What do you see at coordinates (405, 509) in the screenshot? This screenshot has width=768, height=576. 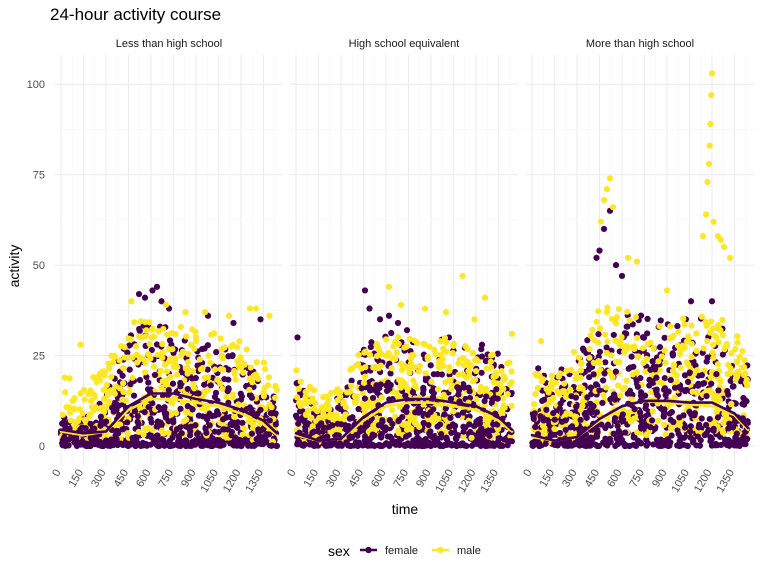 I see `x-axis-title: time` at bounding box center [405, 509].